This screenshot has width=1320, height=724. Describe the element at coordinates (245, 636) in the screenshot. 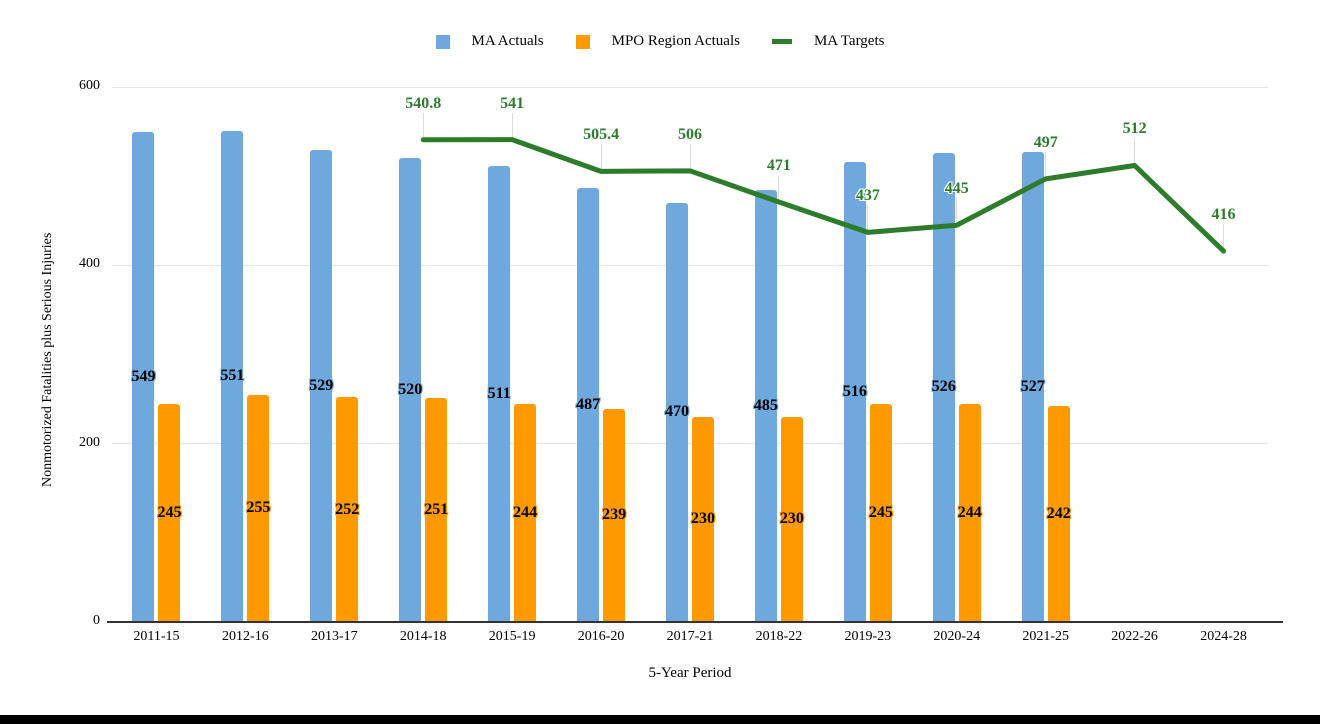

I see `x-tick-label-2012-16: 2012-16` at that location.